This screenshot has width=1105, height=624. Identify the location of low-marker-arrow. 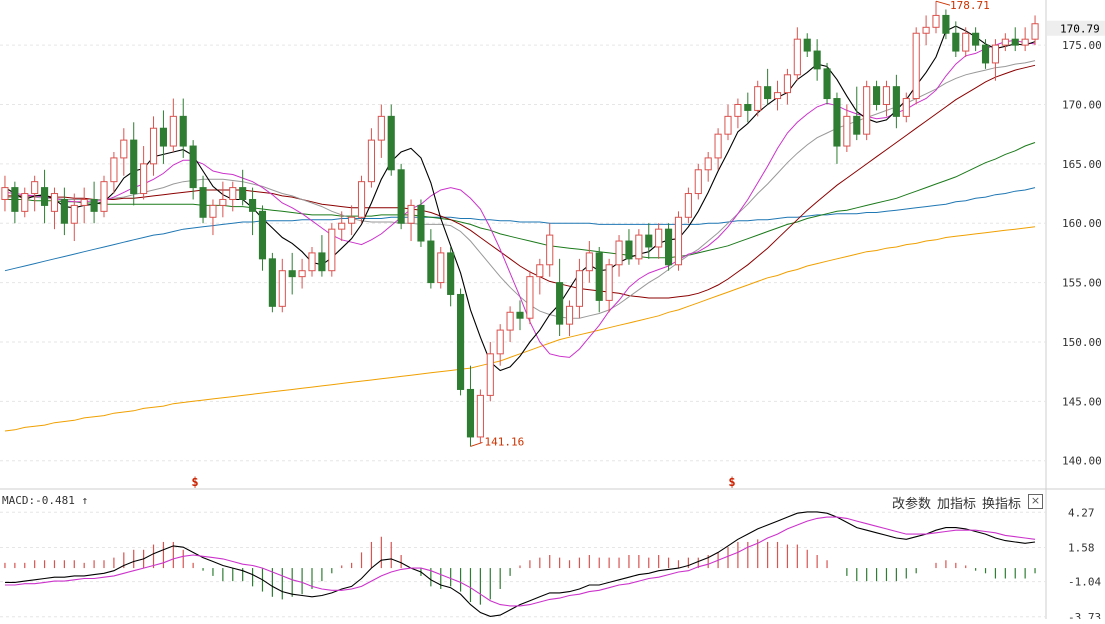
(476, 444).